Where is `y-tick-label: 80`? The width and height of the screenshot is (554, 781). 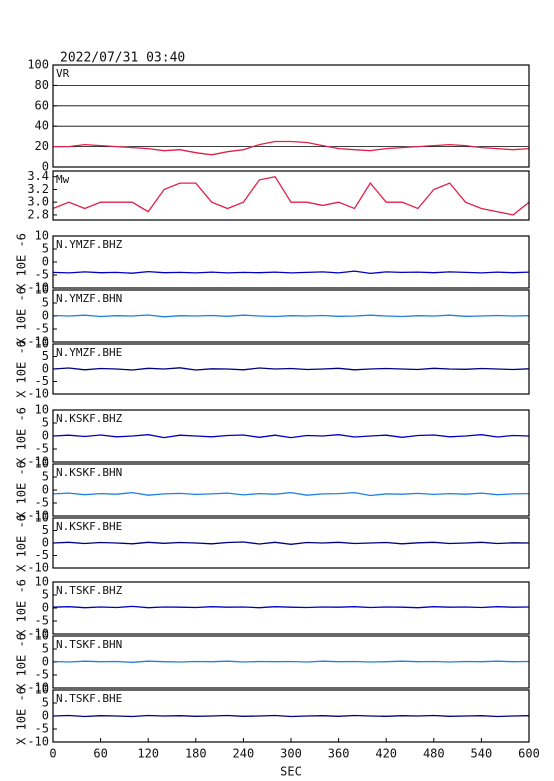 y-tick-label: 80 is located at coordinates (42, 85).